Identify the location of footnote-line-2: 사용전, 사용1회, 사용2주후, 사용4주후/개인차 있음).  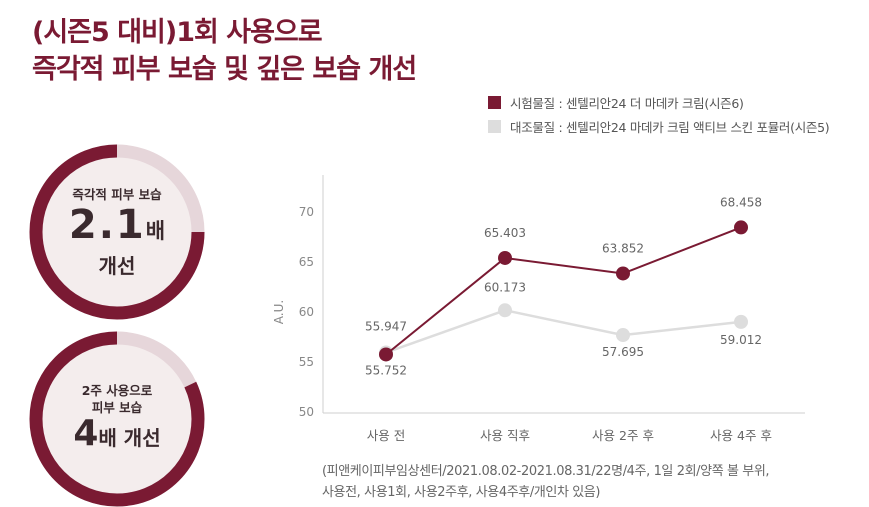
(461, 492).